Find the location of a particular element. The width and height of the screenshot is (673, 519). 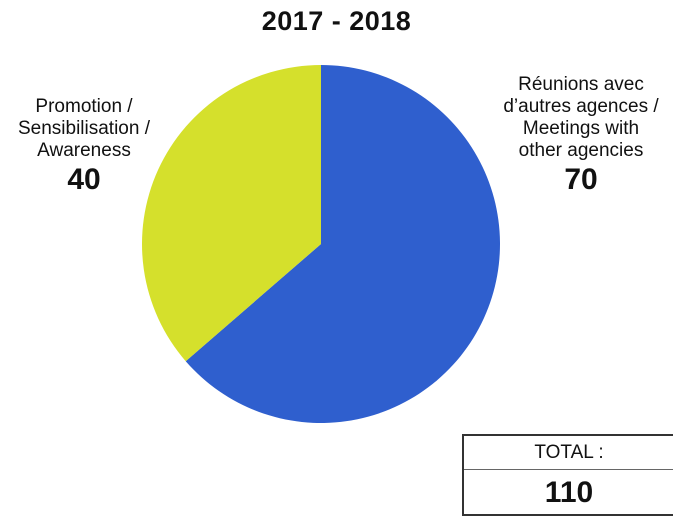

slice-value-meetings: 70 is located at coordinates (581, 179).